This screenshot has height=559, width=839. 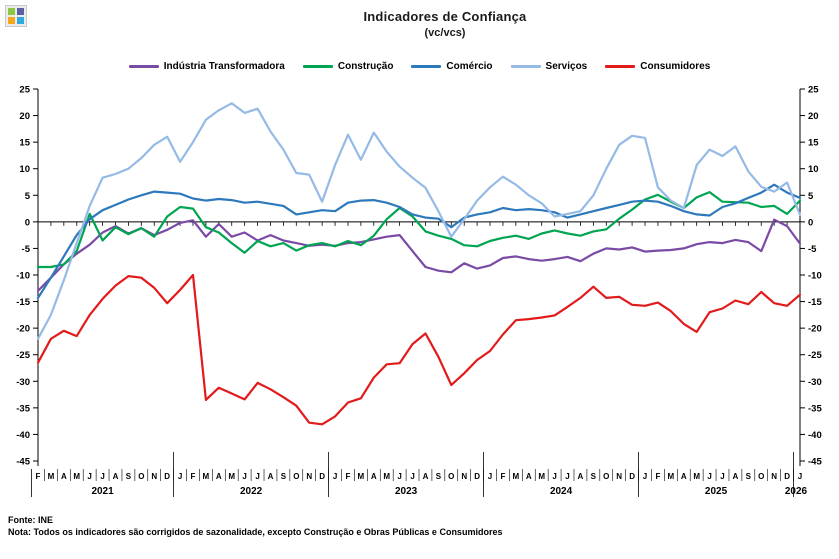 What do you see at coordinates (26, 249) in the screenshot?
I see `y-axis-label-left: -5` at bounding box center [26, 249].